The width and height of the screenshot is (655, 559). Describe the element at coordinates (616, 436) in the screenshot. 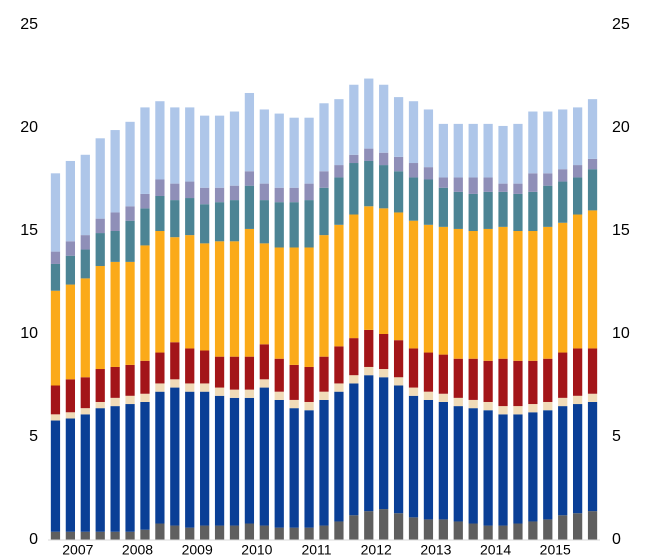

I see `y2-tick-label: 5` at that location.